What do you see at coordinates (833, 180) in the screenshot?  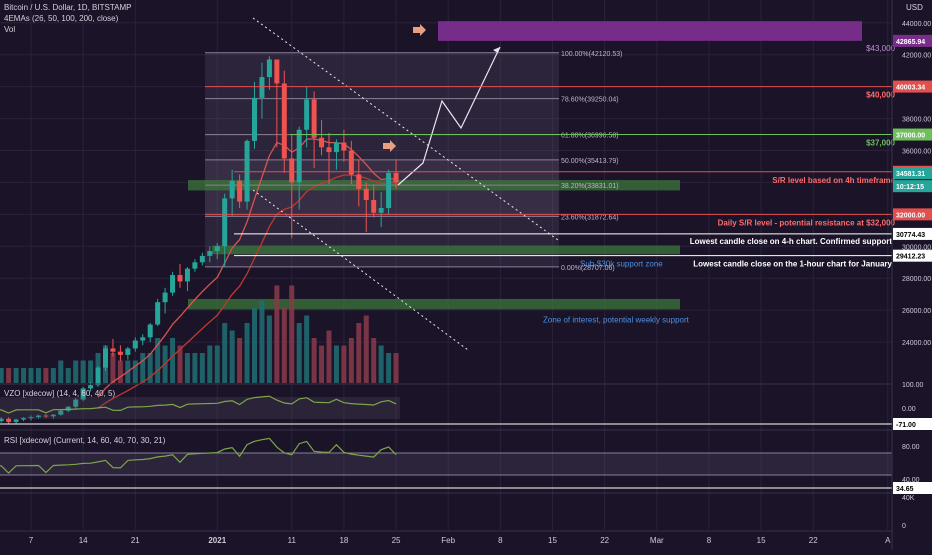 I see `level-text: S/R level based on 4h timeframe` at bounding box center [833, 180].